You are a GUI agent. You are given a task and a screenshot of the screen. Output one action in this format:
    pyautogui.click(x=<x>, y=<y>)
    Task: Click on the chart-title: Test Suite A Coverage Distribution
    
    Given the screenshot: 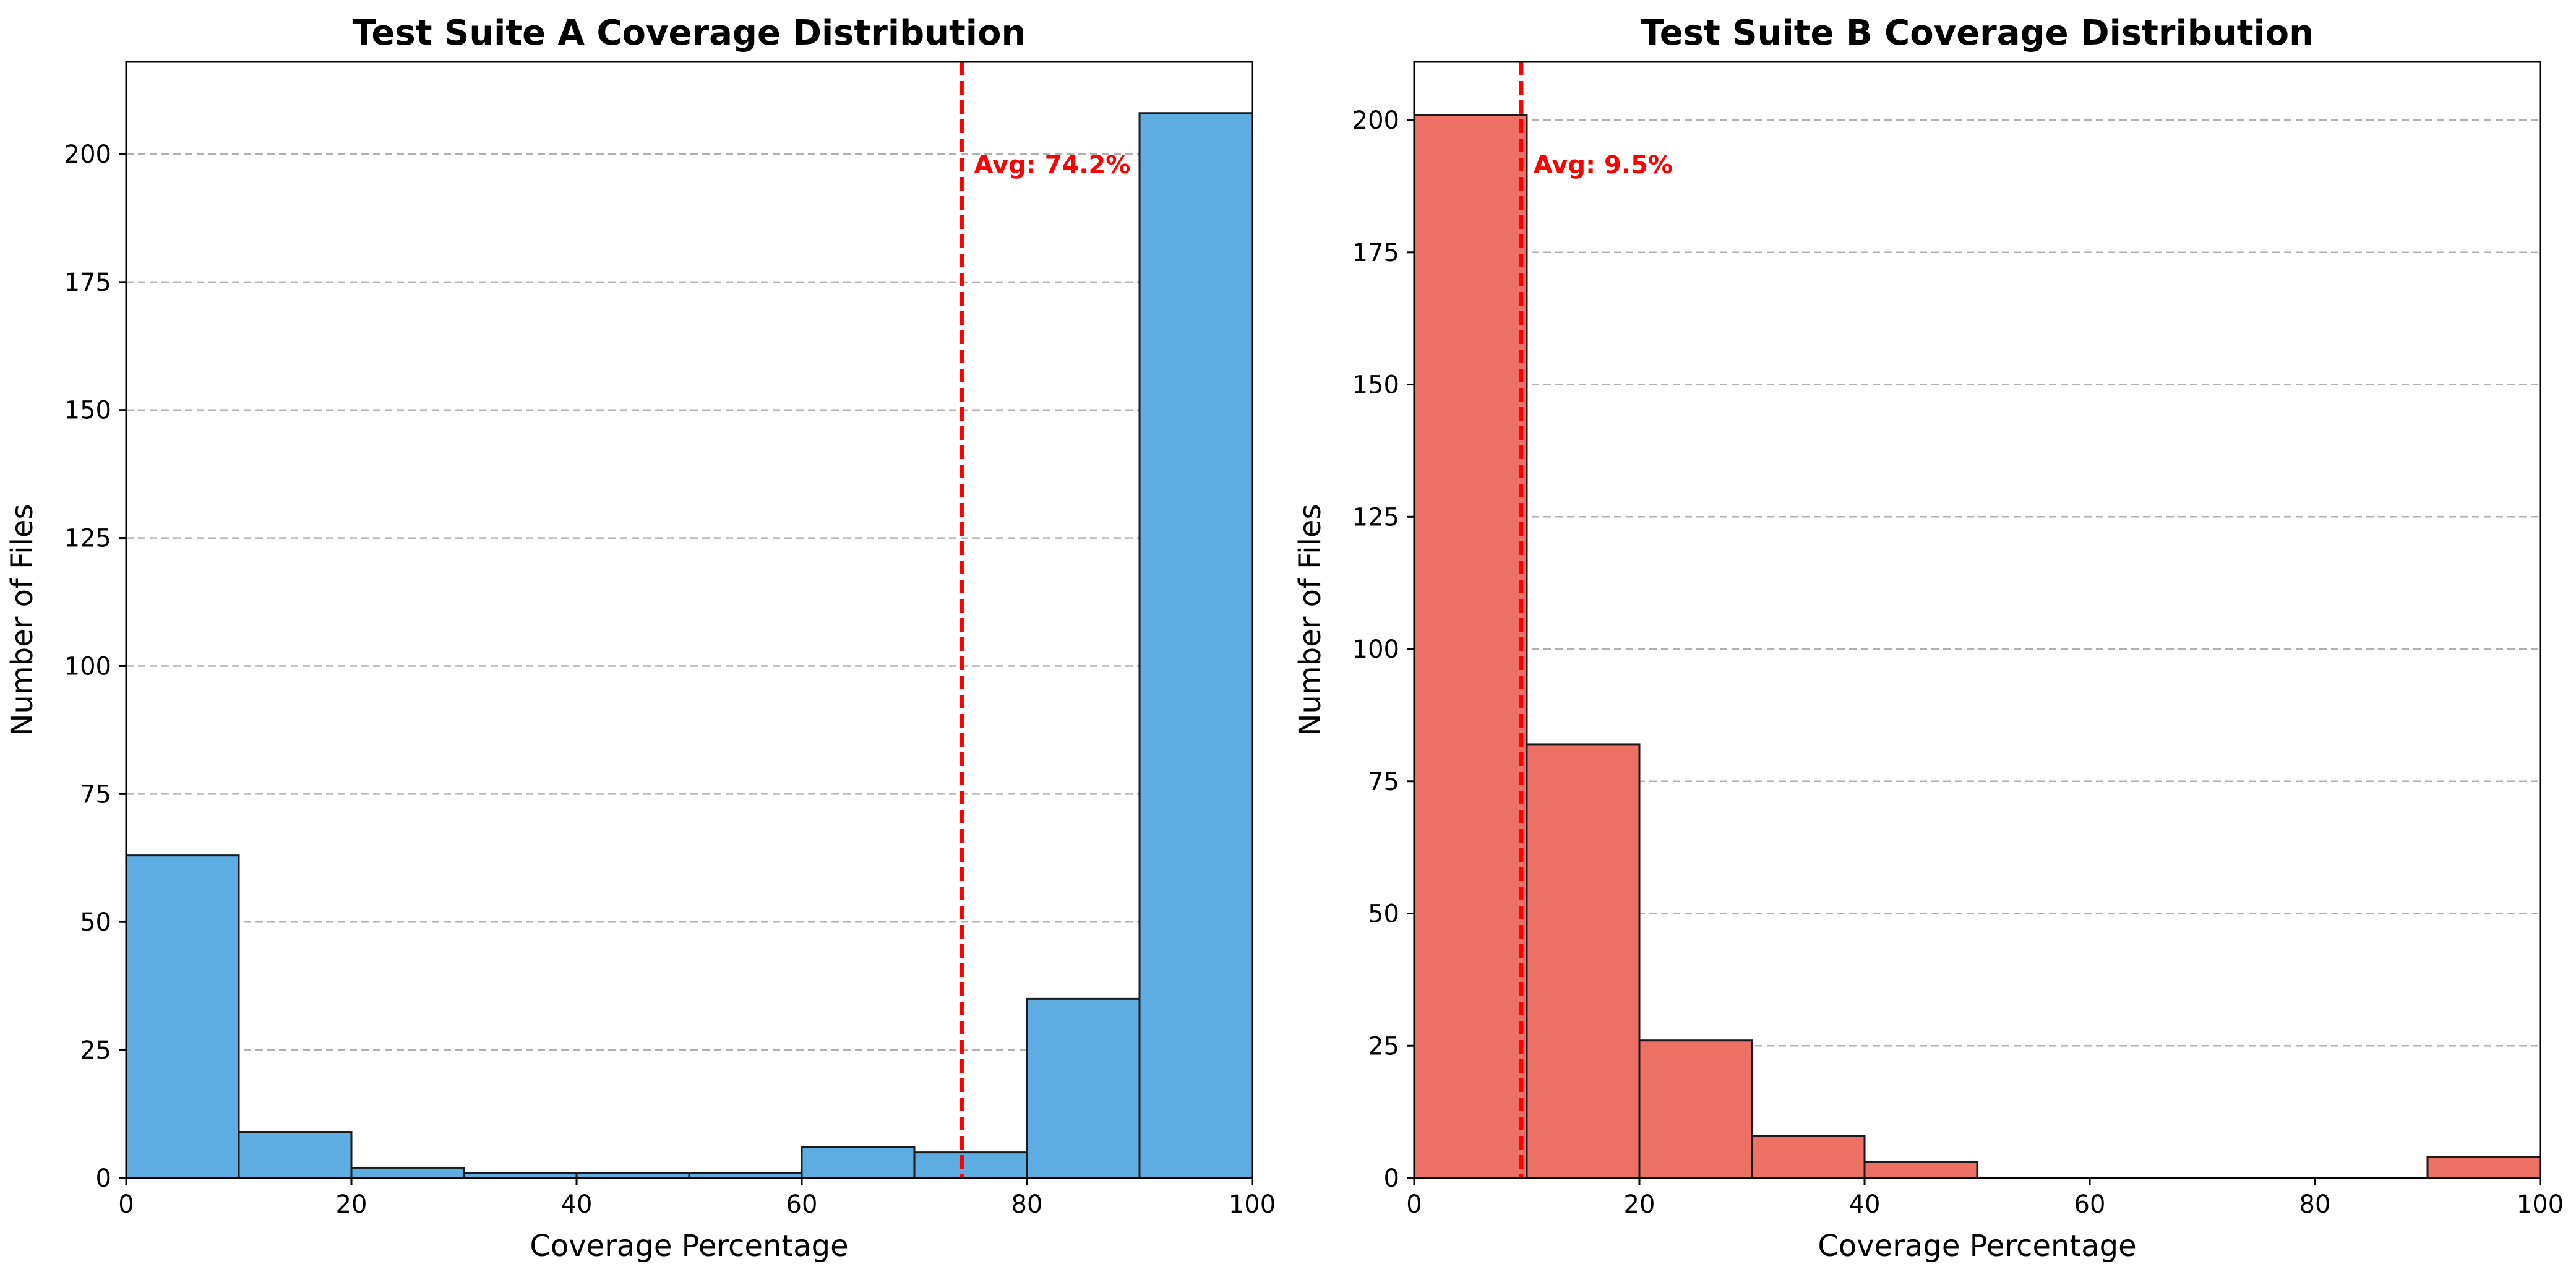 What is the action you would take?
    pyautogui.click(x=689, y=33)
    